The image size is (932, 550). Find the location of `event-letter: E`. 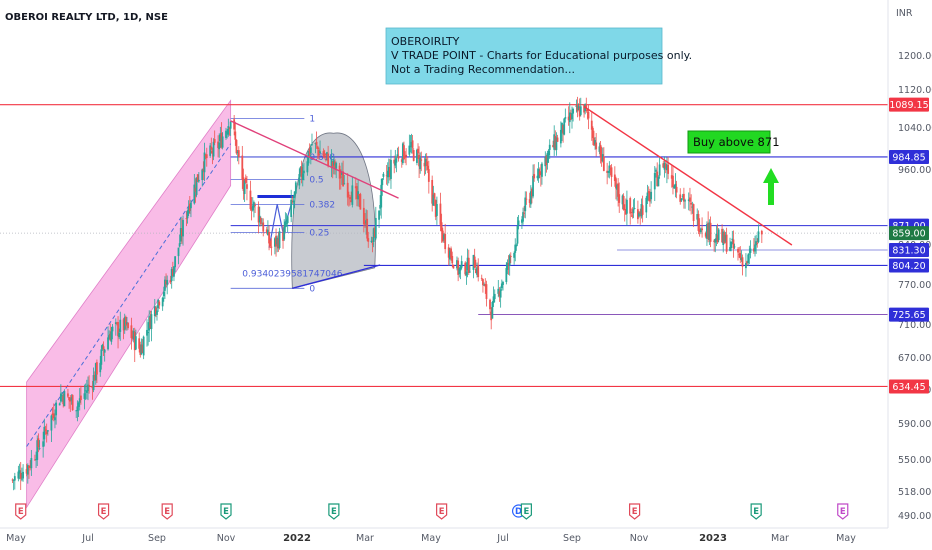

event-letter: E is located at coordinates (635, 512).